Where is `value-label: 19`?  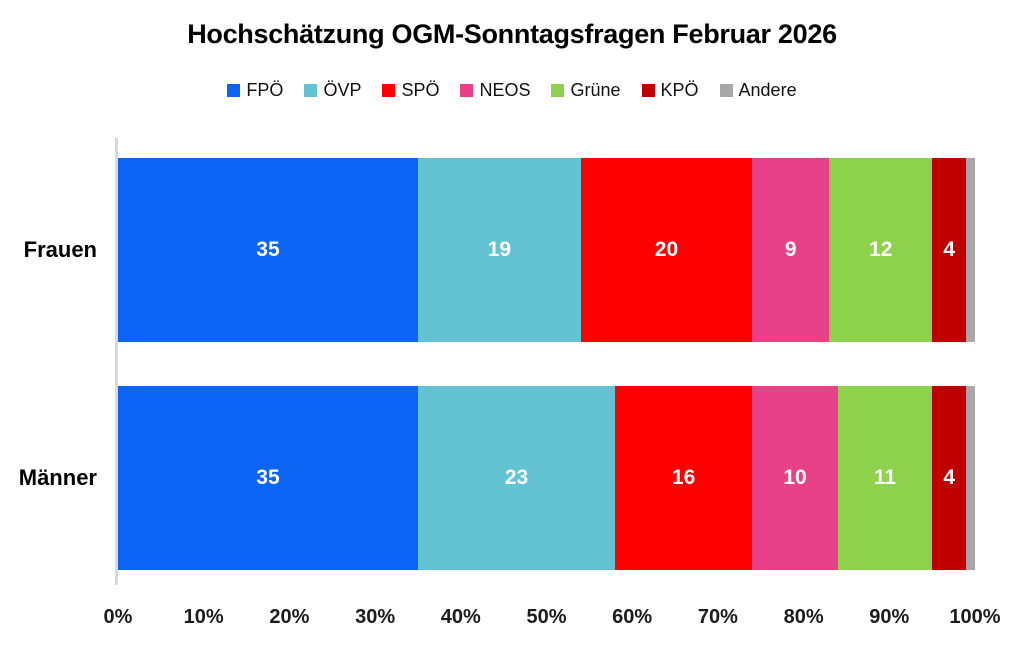 value-label: 19 is located at coordinates (499, 249).